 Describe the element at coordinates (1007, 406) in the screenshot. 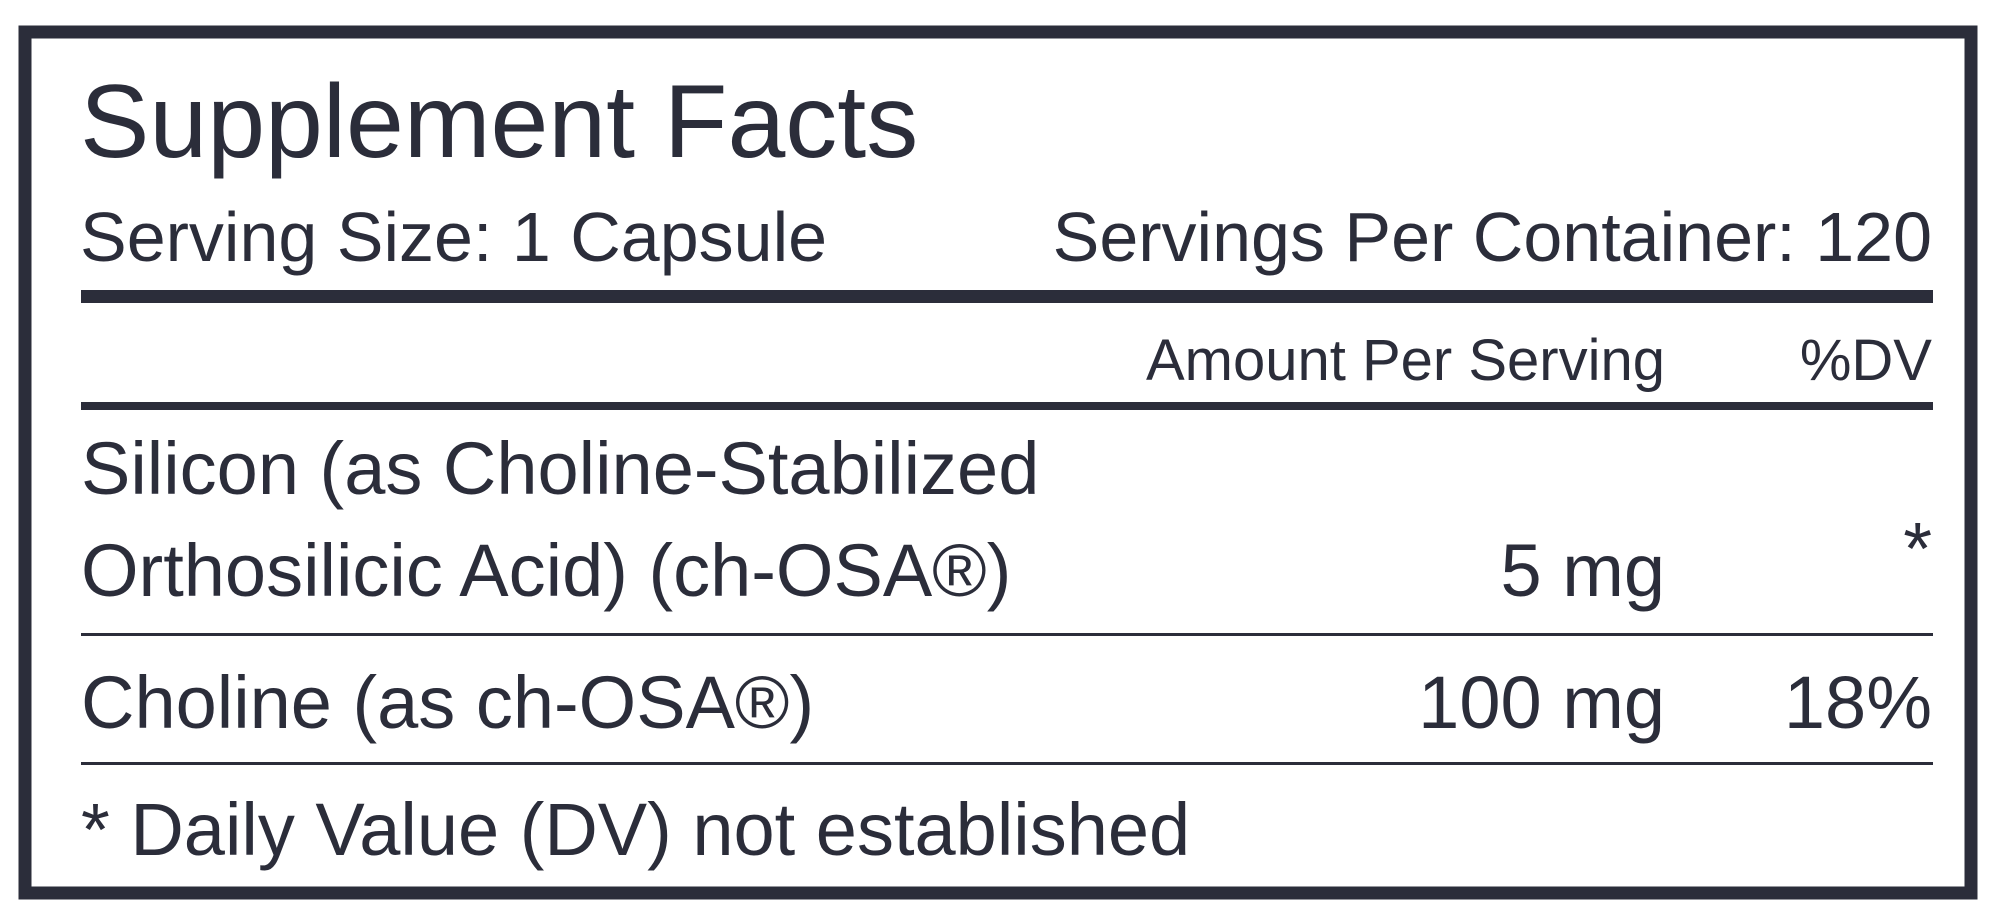

I see `medium-rule` at that location.